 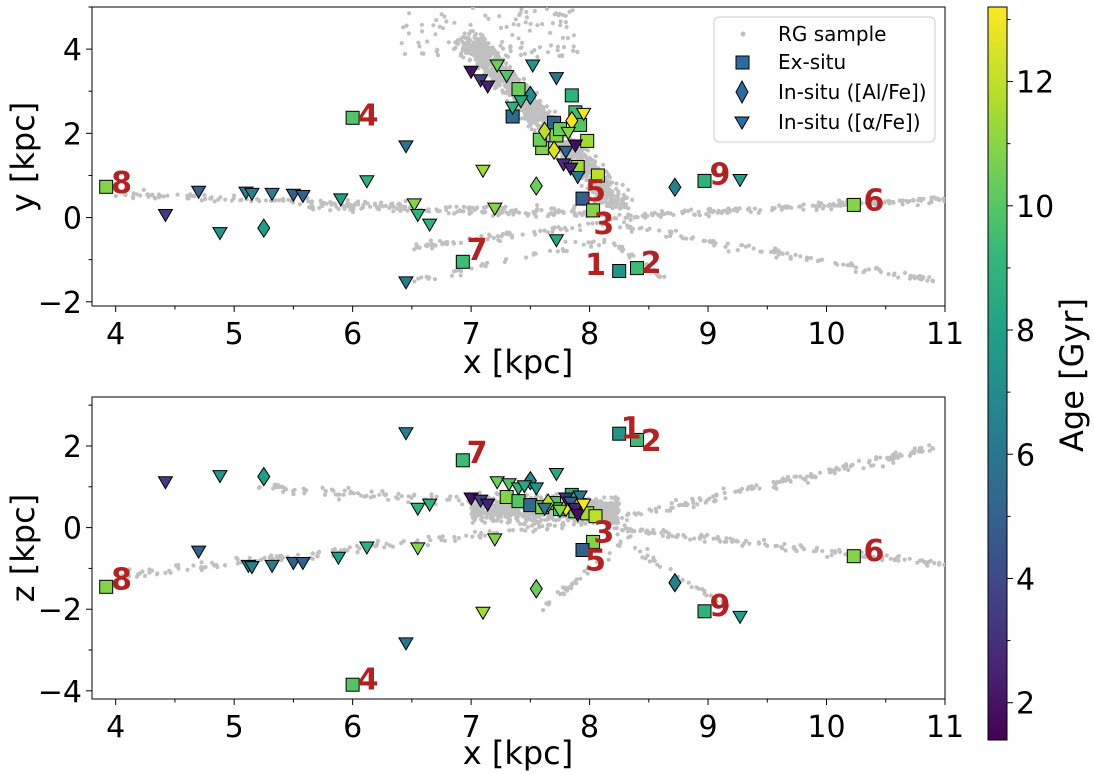 I want to click on colorbar-label: Age [Gyr], so click(x=1072, y=375).